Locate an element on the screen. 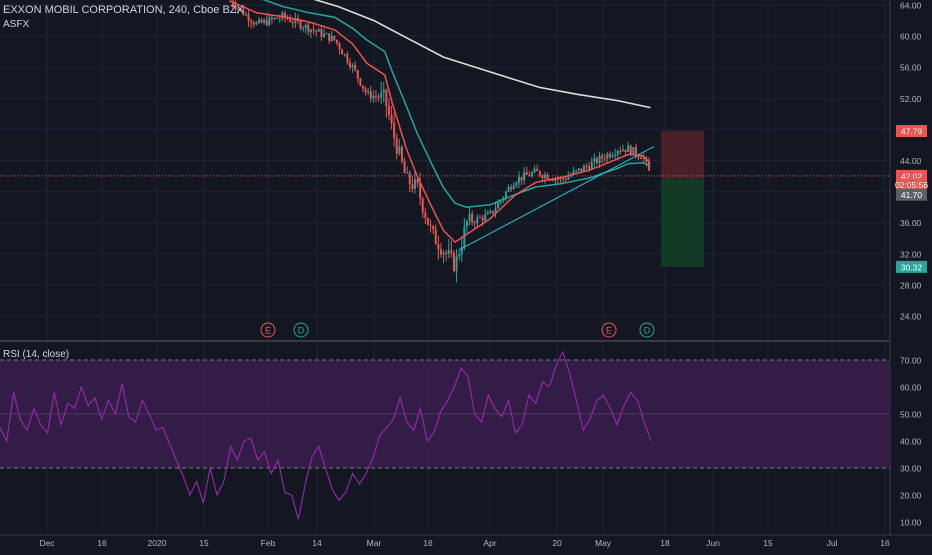  ma-long-line is located at coordinates (482, 54).